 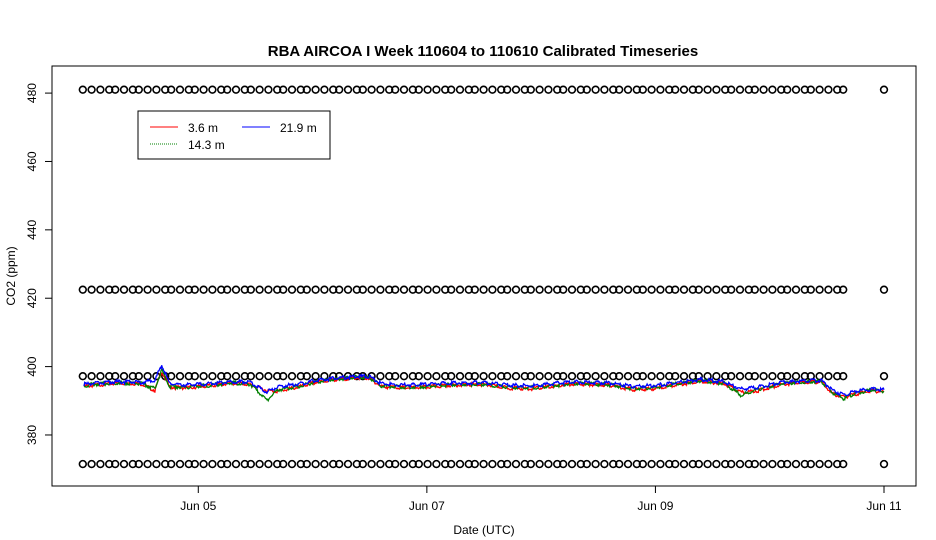 I want to click on y-tick-label: 480, so click(x=32, y=93).